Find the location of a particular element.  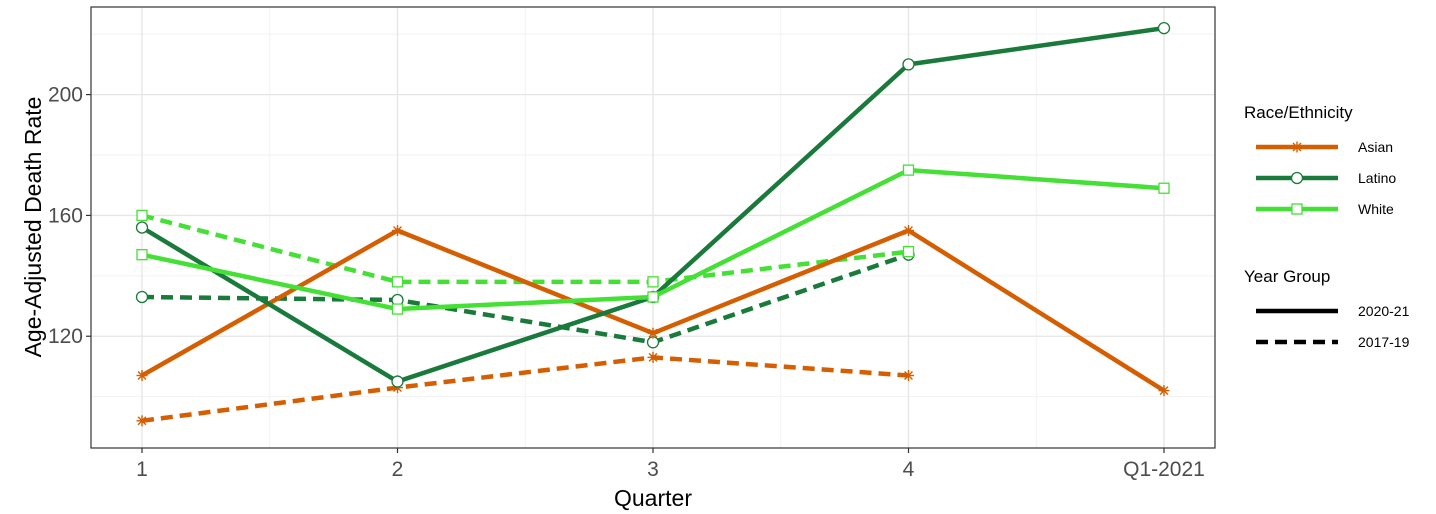

legend-color-keys: Asian Latino White is located at coordinates (1326, 178).